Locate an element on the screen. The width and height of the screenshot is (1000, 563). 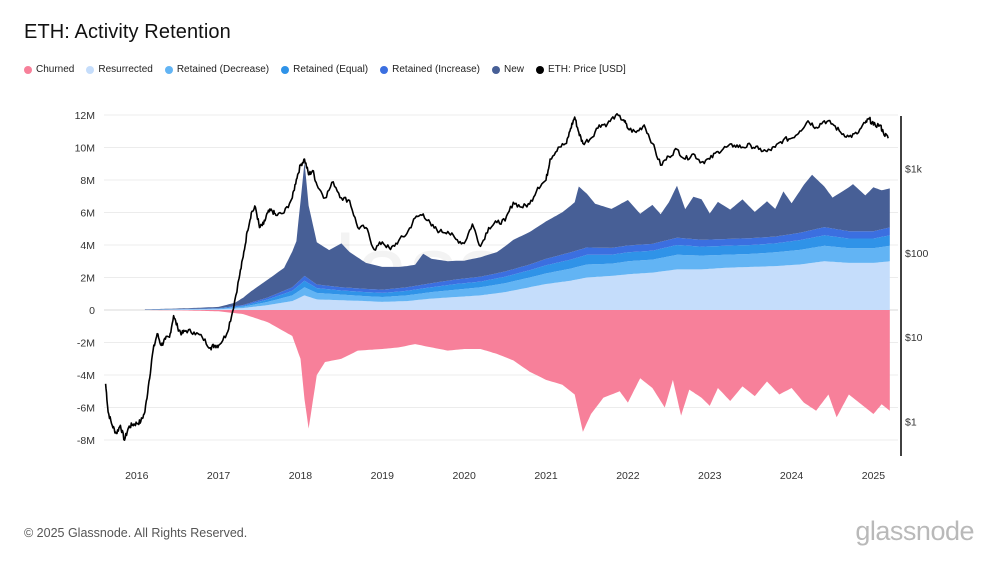
legend-item-retained-equal: Retained (Equal) is located at coordinates (324, 69).